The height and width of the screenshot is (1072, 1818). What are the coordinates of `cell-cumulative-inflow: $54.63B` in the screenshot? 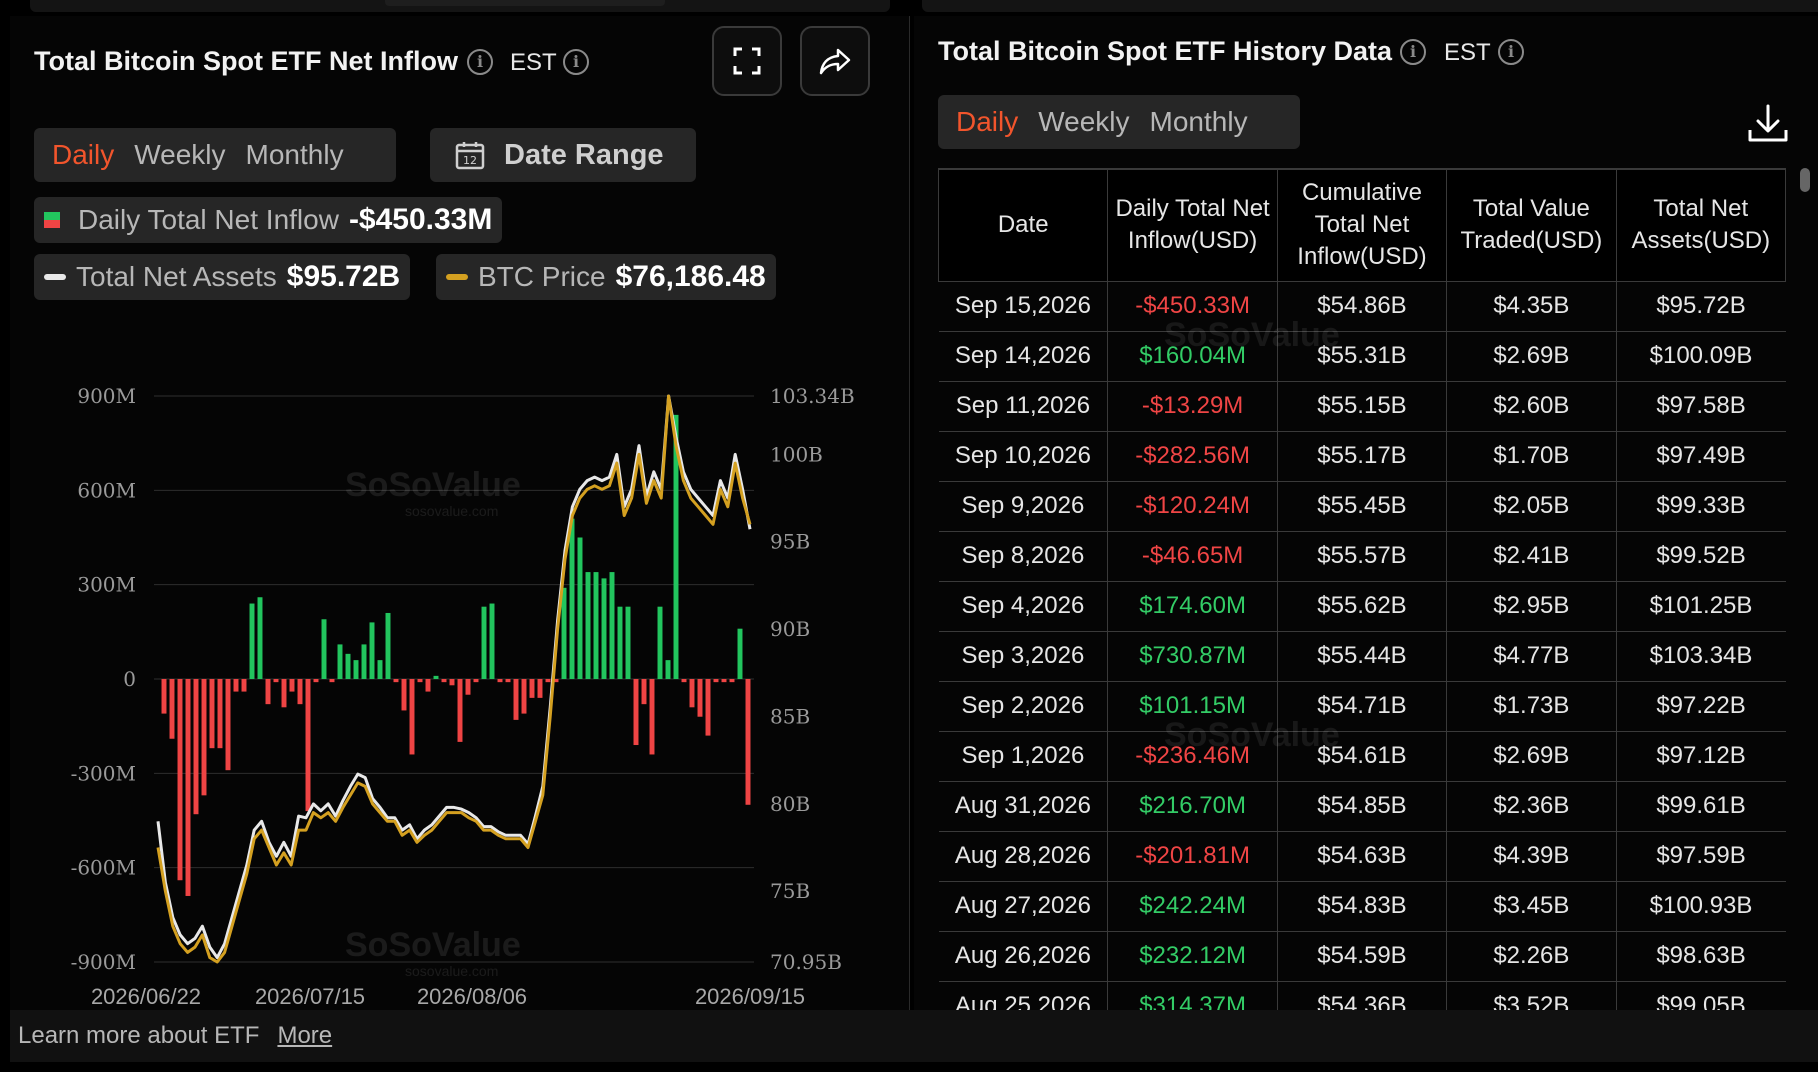 It's located at (1361, 856).